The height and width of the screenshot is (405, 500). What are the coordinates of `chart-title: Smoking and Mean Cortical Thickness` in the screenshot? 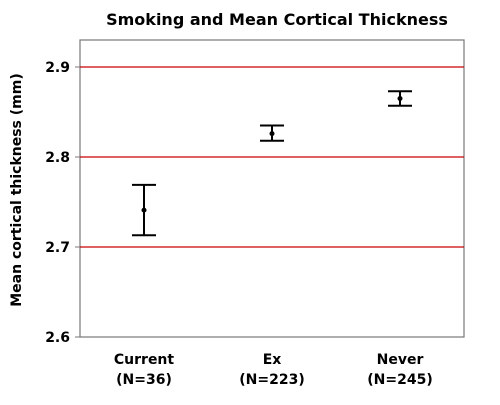 It's located at (277, 19).